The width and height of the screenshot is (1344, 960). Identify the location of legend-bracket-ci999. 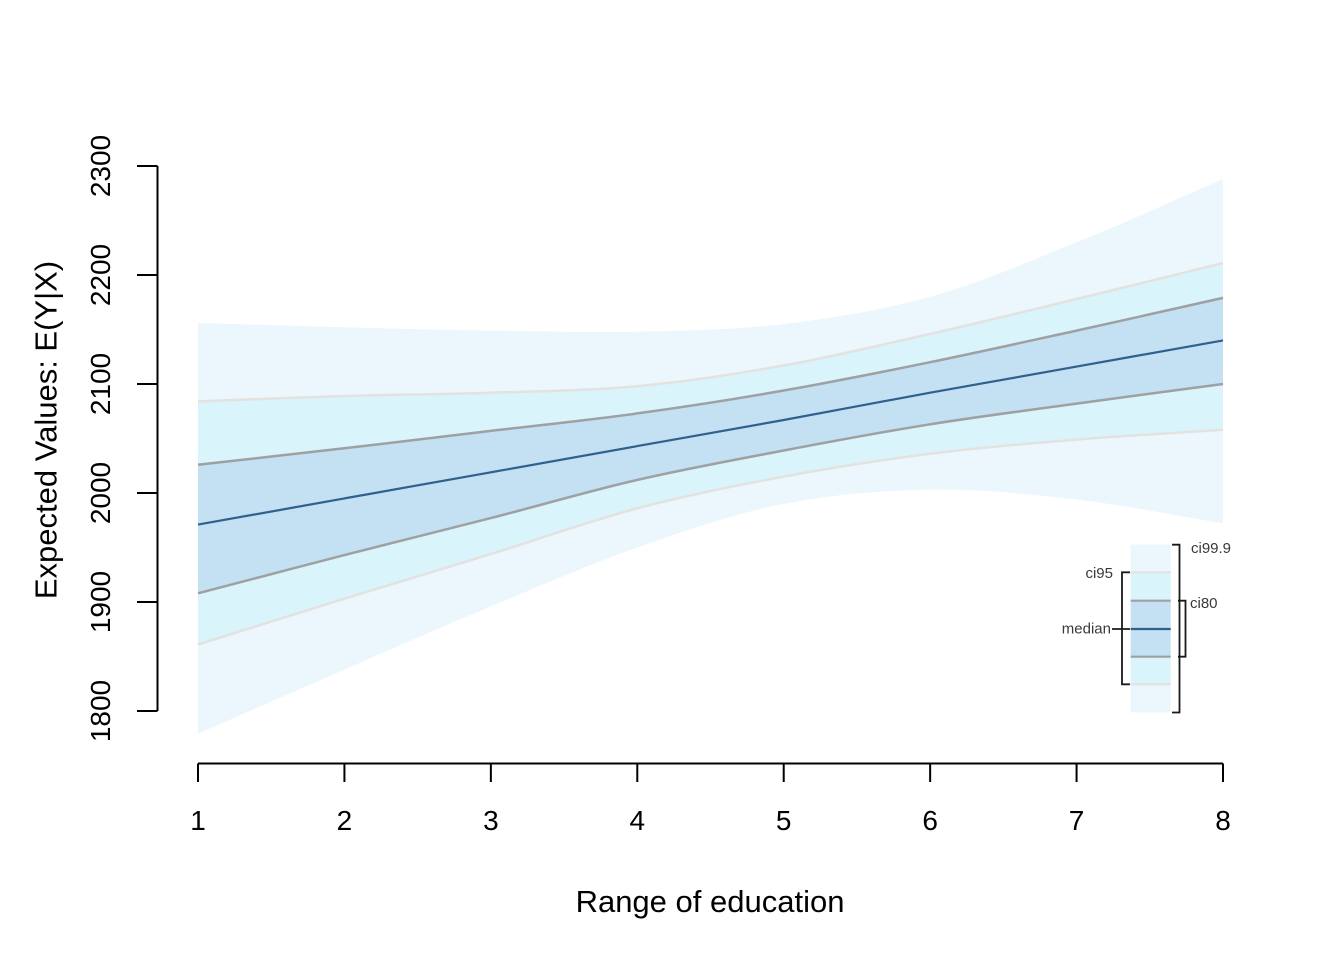
(1176, 628).